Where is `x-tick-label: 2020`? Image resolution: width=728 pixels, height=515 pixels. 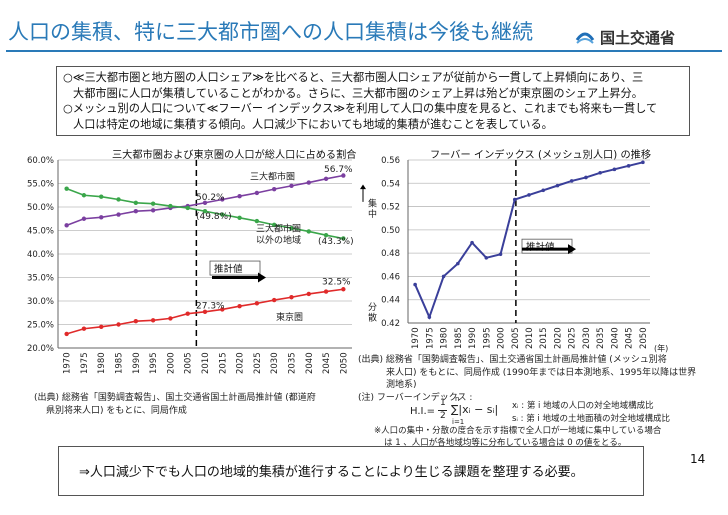
x-tick-label: 2020 is located at coordinates (558, 338).